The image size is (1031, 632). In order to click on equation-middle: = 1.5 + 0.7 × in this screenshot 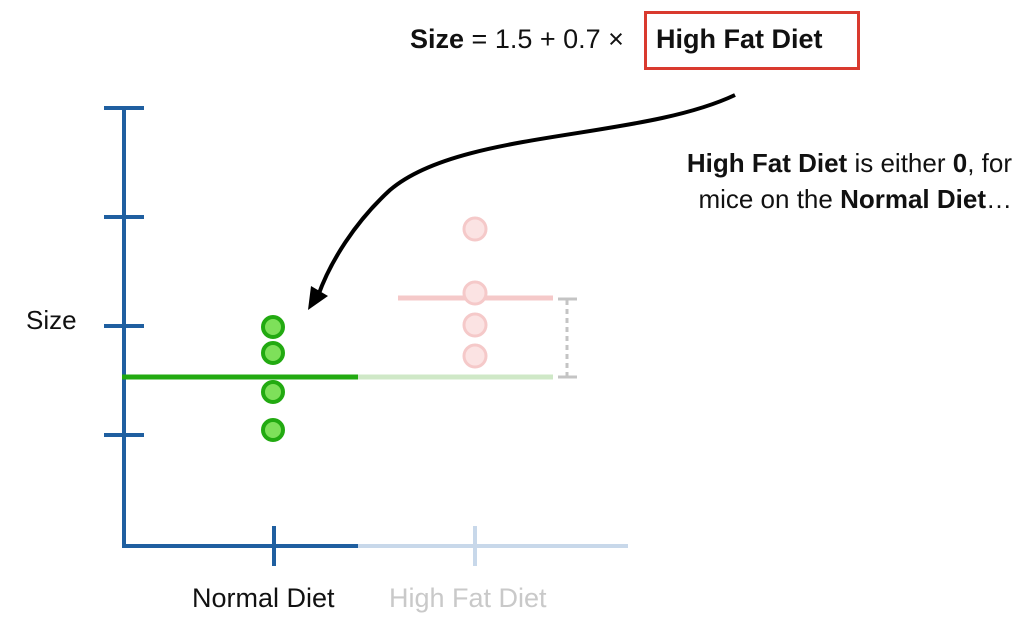, I will do `click(547, 39)`.